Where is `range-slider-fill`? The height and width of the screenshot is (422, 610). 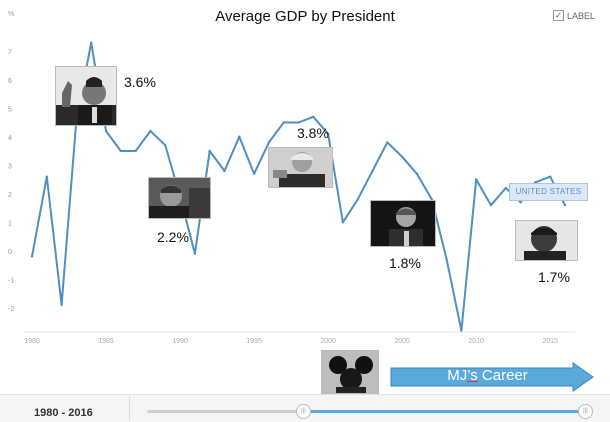
range-slider-fill is located at coordinates (443, 411).